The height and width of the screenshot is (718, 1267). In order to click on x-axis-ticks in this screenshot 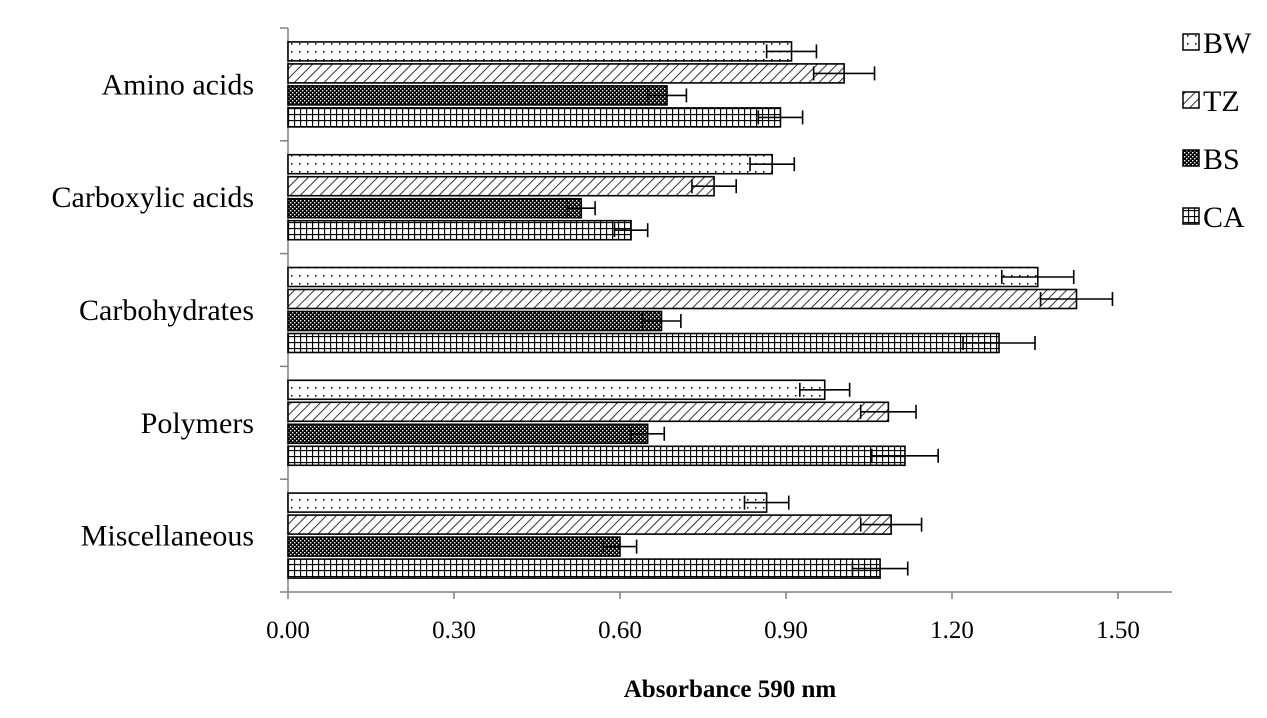, I will do `click(703, 595)`.